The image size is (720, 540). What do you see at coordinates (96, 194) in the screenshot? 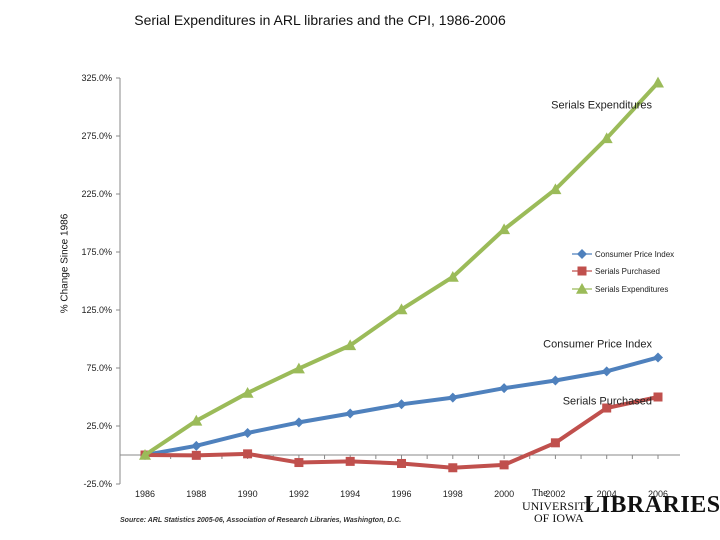
I see `y-tick-label: 225.0%` at bounding box center [96, 194].